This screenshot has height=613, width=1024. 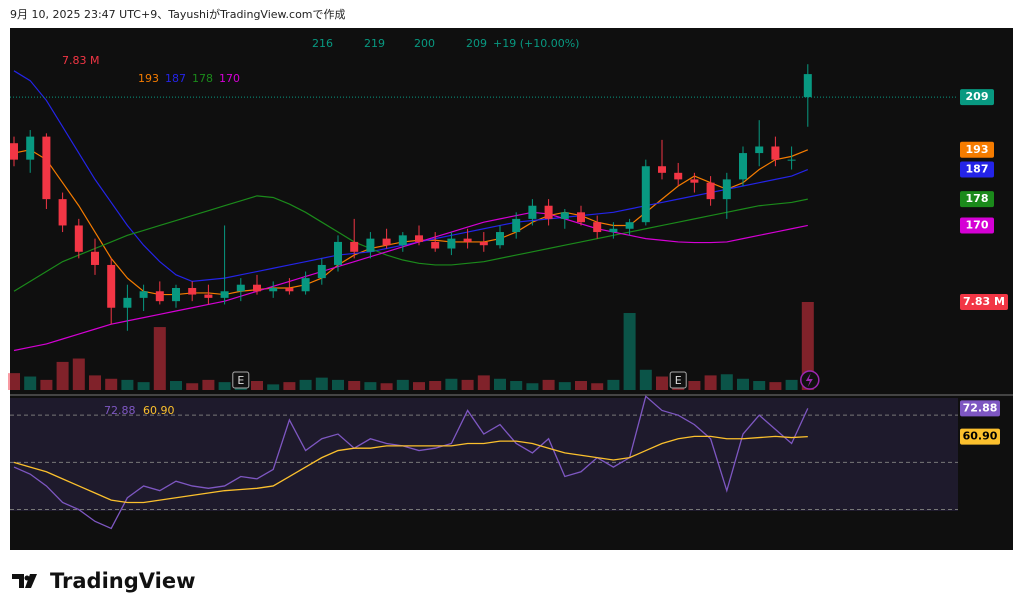 I want to click on ma-legend: 187, so click(x=175, y=78).